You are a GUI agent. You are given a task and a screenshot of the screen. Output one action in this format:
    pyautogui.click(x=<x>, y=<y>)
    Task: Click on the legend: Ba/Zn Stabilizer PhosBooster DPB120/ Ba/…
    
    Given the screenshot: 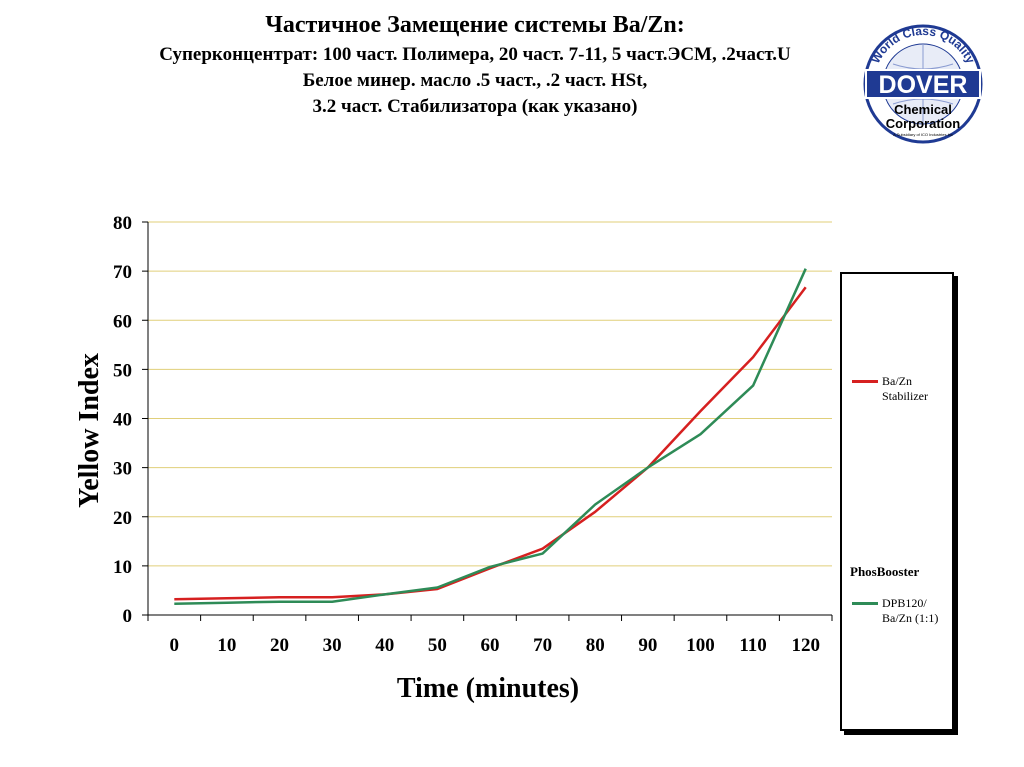 What is the action you would take?
    pyautogui.click(x=897, y=501)
    